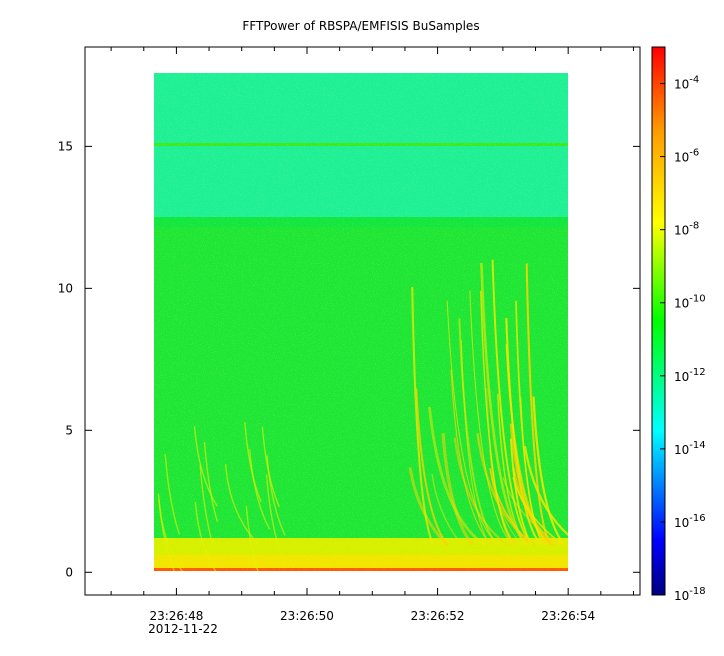 The height and width of the screenshot is (656, 724). What do you see at coordinates (65, 288) in the screenshot?
I see `y-tick-label: 10` at bounding box center [65, 288].